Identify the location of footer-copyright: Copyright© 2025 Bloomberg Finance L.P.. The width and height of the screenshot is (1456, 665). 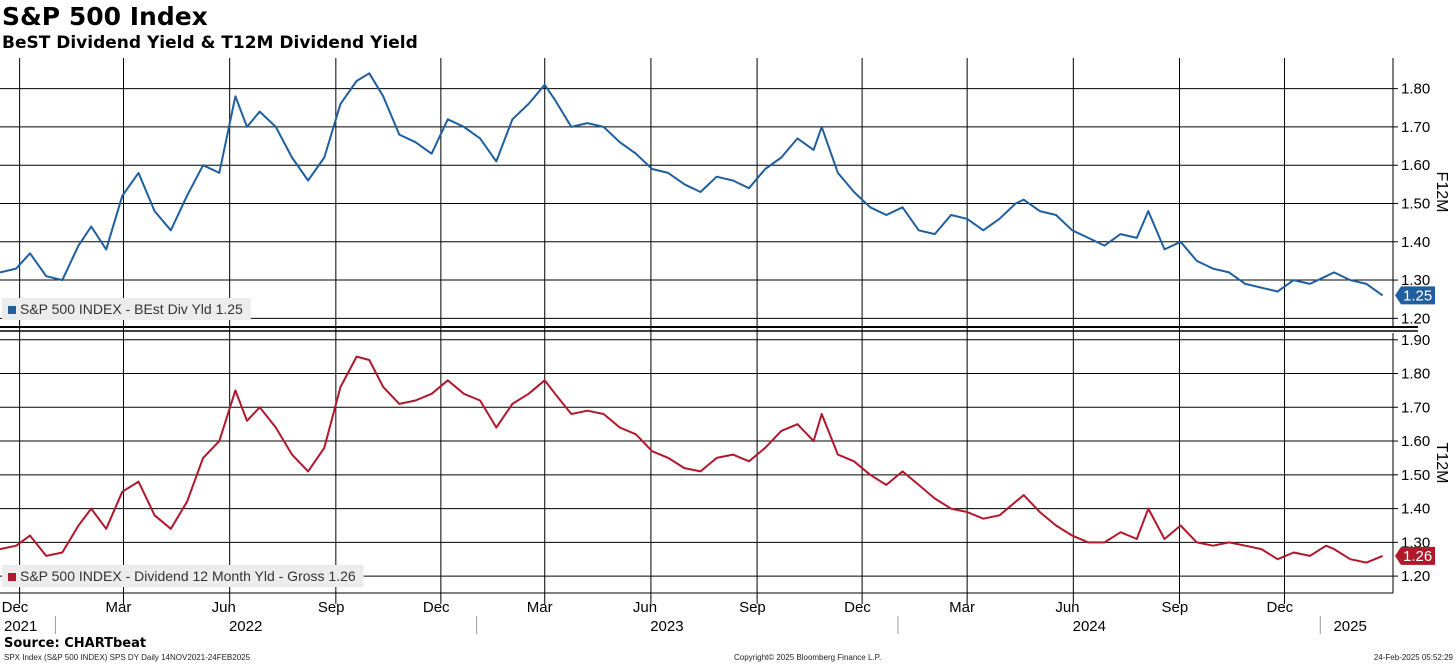
(808, 657).